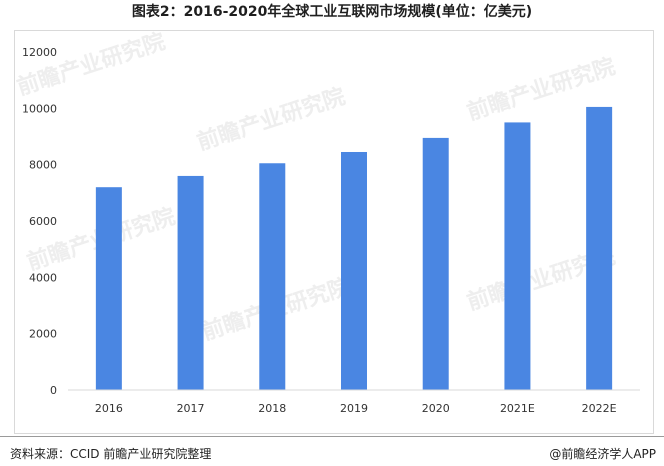 The width and height of the screenshot is (664, 466). What do you see at coordinates (39, 52) in the screenshot?
I see `y-tick-label: 12000` at bounding box center [39, 52].